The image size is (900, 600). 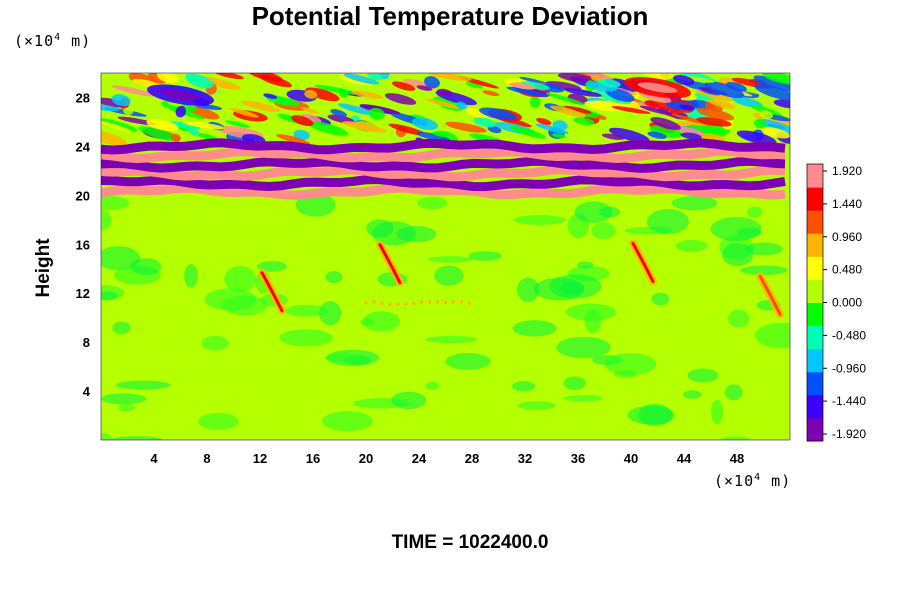 I want to click on anomaly-blob-core, so click(x=657, y=87).